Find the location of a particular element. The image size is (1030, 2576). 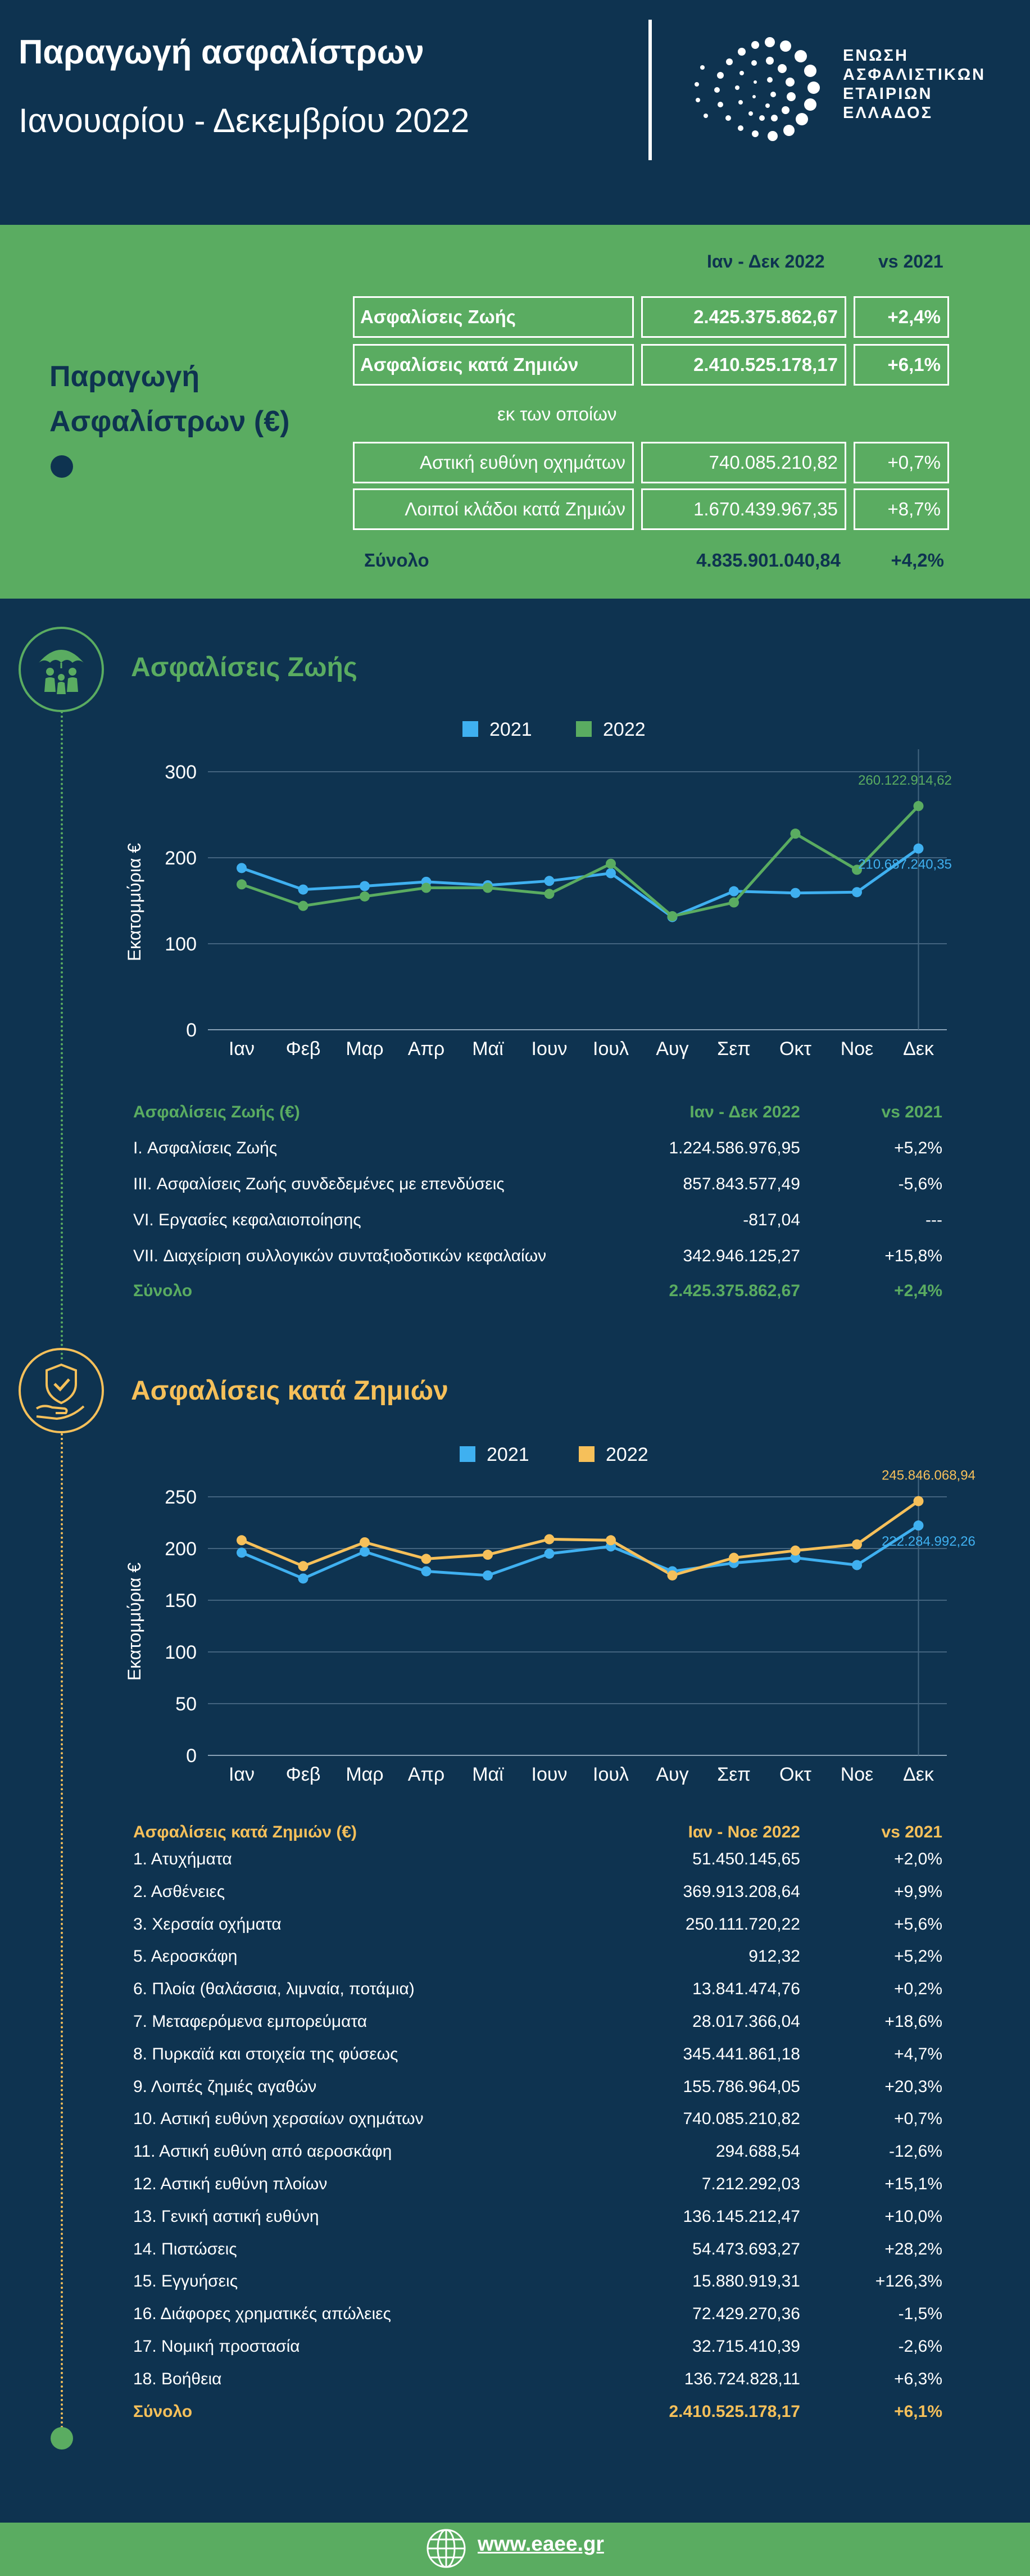

y-tick-label: 200 is located at coordinates (181, 858).